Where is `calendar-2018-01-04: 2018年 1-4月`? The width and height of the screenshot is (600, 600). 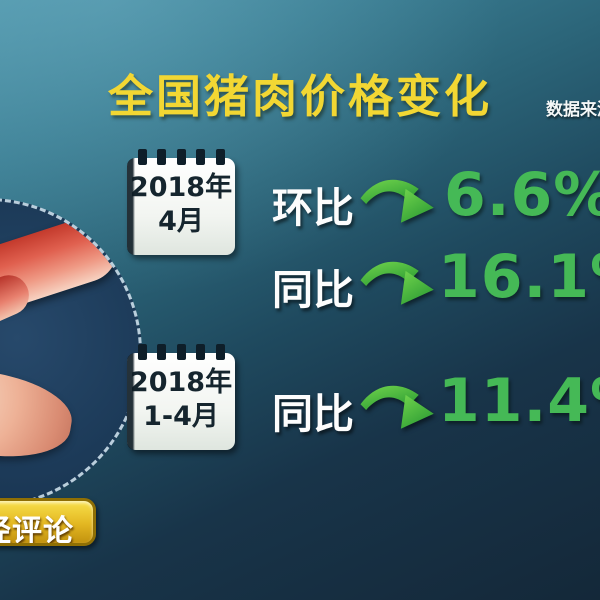
calendar-2018-01-04: 2018年 1-4月 is located at coordinates (181, 397).